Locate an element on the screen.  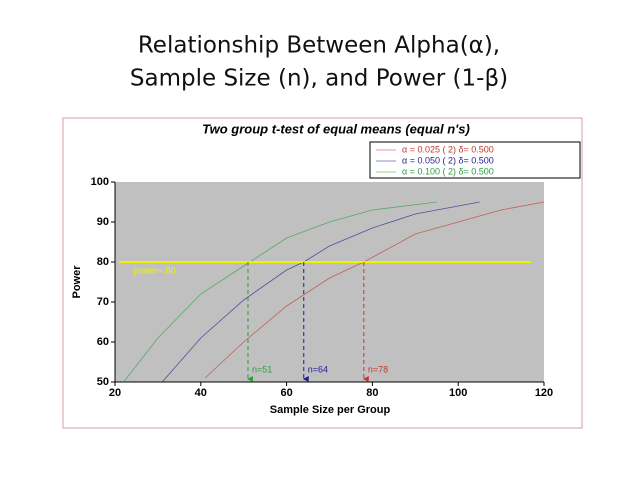
legend-label: α = 0.100 ( 2) δ= 0.500 is located at coordinates (448, 171).